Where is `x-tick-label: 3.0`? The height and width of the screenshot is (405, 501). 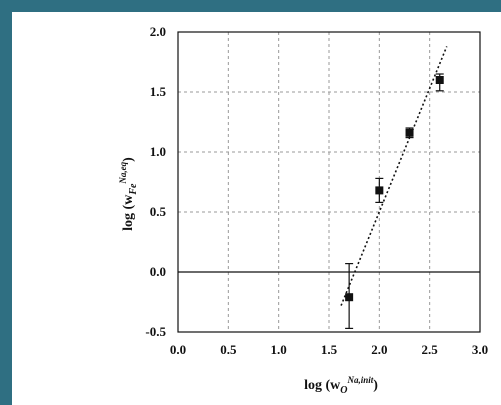 x-tick-label: 3.0 is located at coordinates (480, 349).